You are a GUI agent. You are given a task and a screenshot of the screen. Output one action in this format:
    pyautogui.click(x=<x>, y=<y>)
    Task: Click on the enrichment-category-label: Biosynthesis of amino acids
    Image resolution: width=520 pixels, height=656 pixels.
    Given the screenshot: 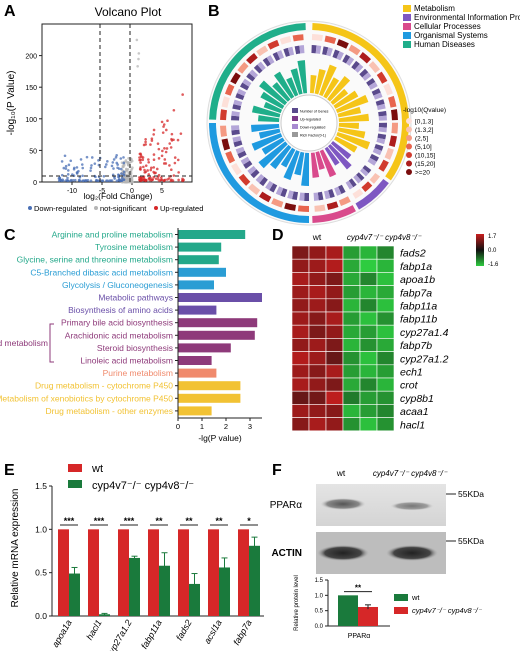 What is the action you would take?
    pyautogui.click(x=120, y=310)
    